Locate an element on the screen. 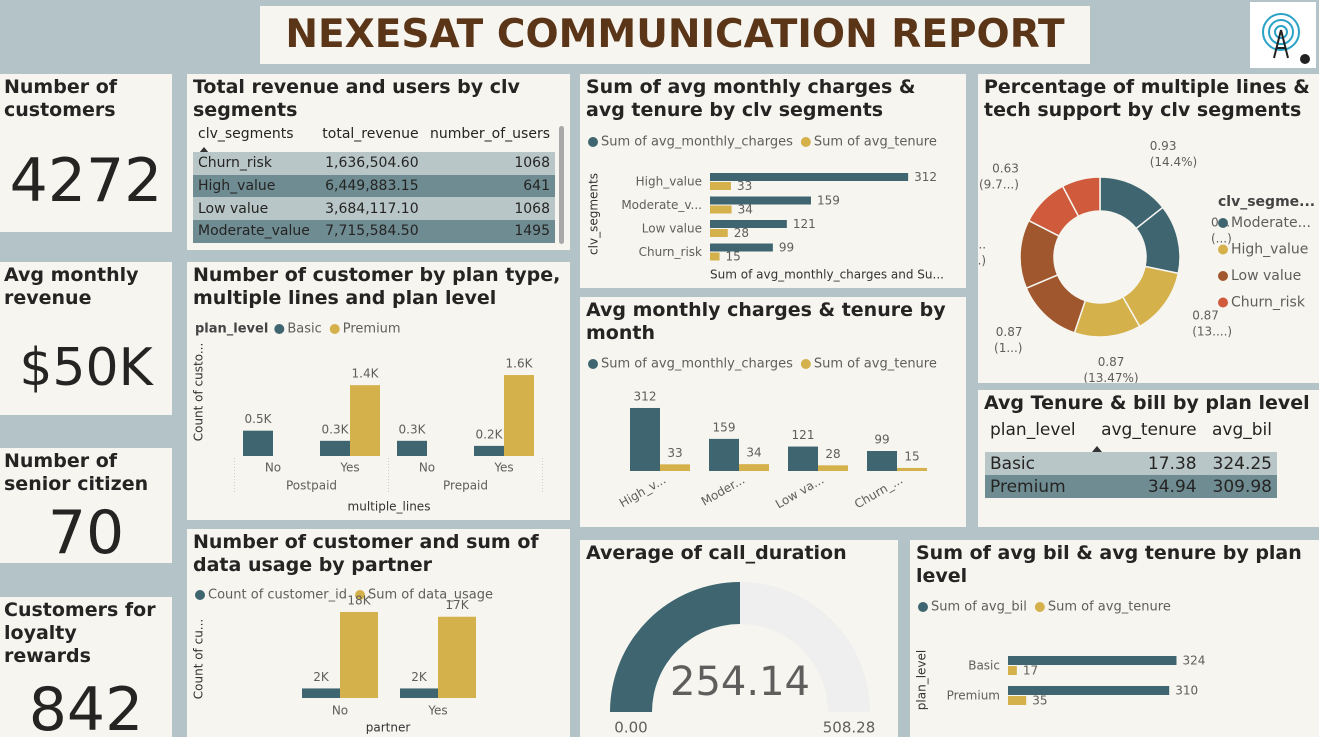 The height and width of the screenshot is (737, 1319). data-label: 17K is located at coordinates (457, 605).